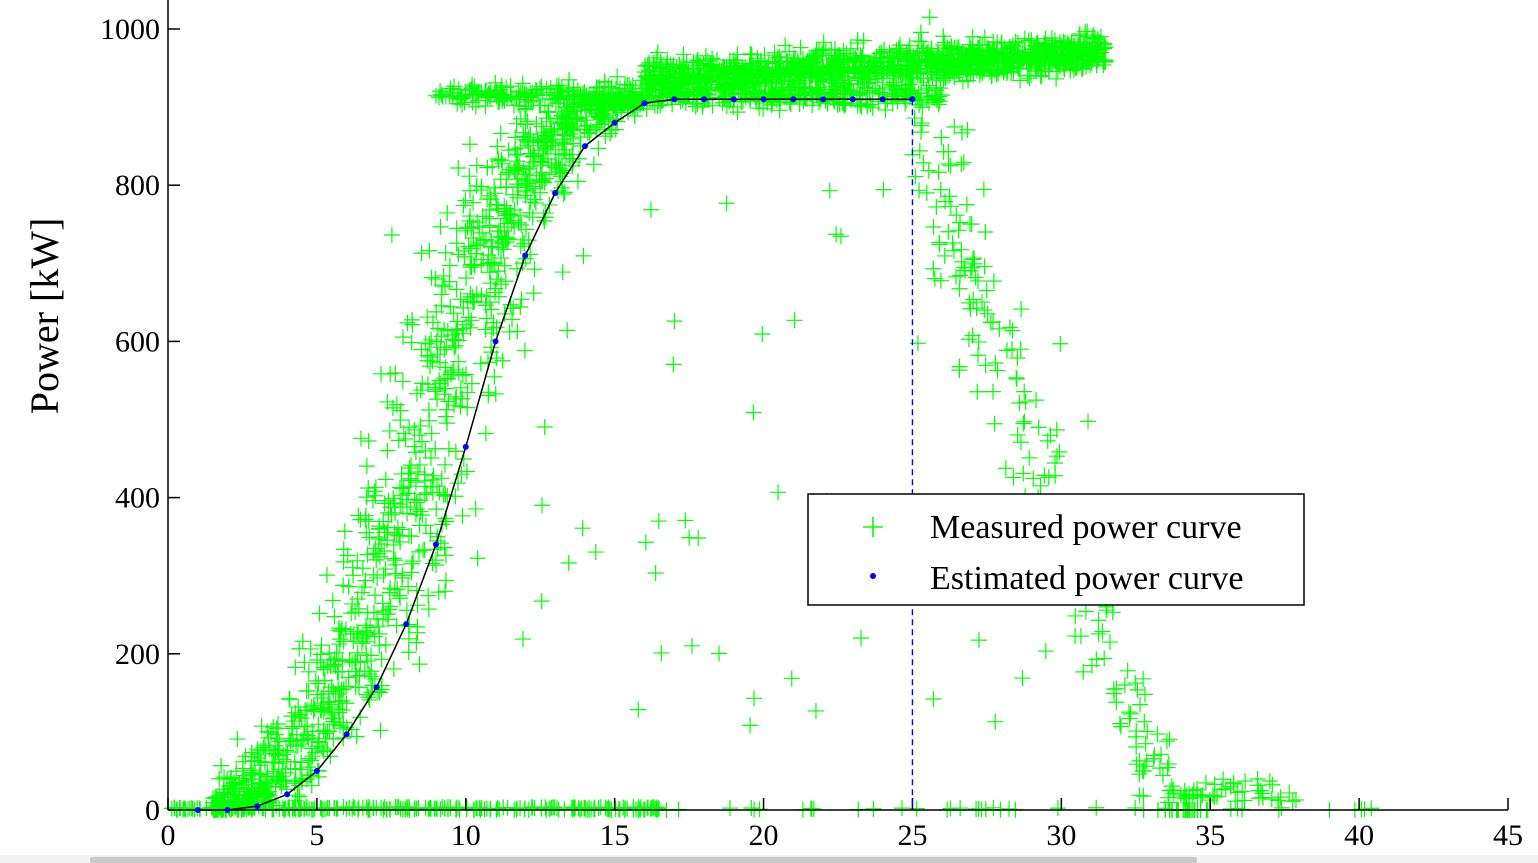 The image size is (1538, 863). Describe the element at coordinates (130, 29) in the screenshot. I see `y-tick-label: 1000` at that location.